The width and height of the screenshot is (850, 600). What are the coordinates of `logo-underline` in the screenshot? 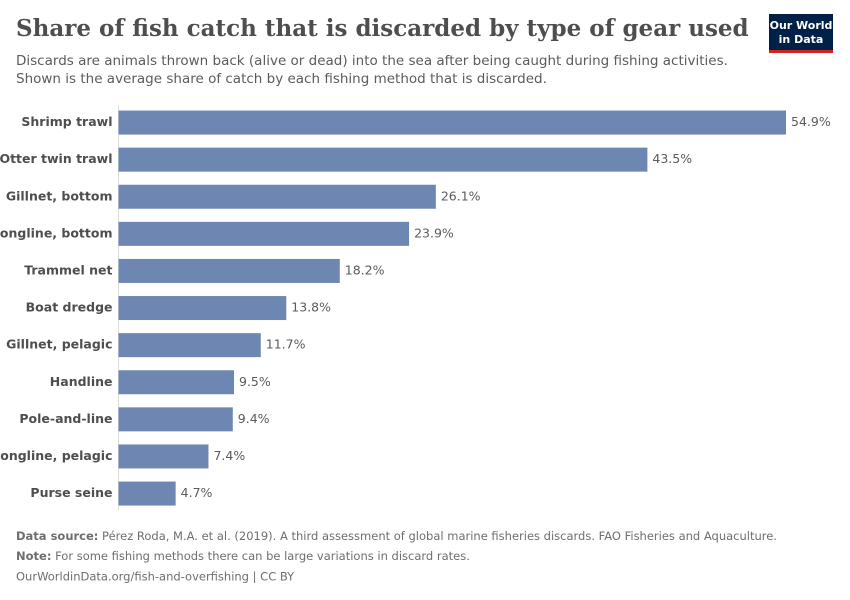 It's located at (801, 51).